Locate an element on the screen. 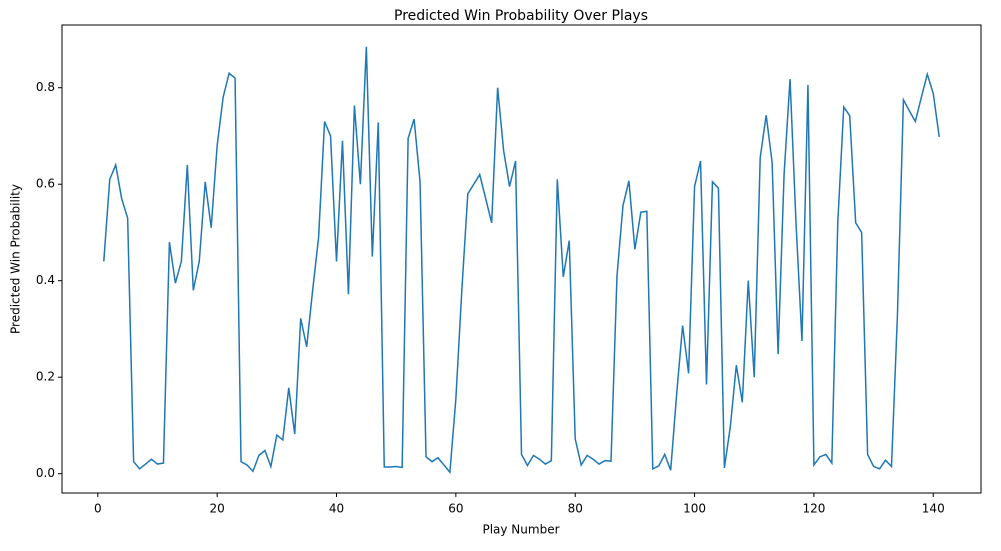  chart-title: Predicted Win Probability Over Plays is located at coordinates (521, 16).